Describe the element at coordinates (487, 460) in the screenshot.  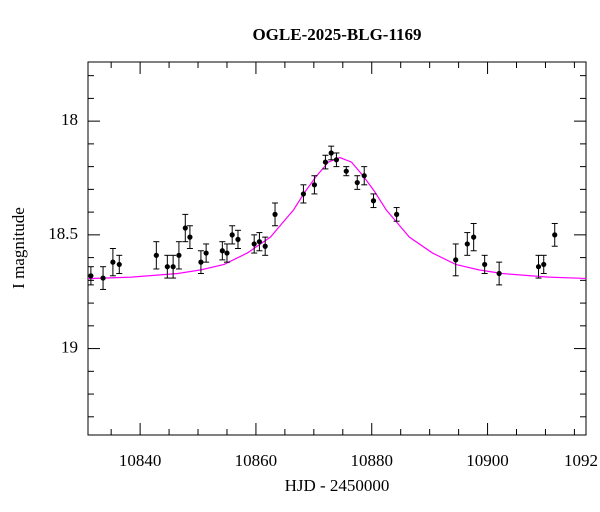
I see `x-tick-label: 10900` at that location.